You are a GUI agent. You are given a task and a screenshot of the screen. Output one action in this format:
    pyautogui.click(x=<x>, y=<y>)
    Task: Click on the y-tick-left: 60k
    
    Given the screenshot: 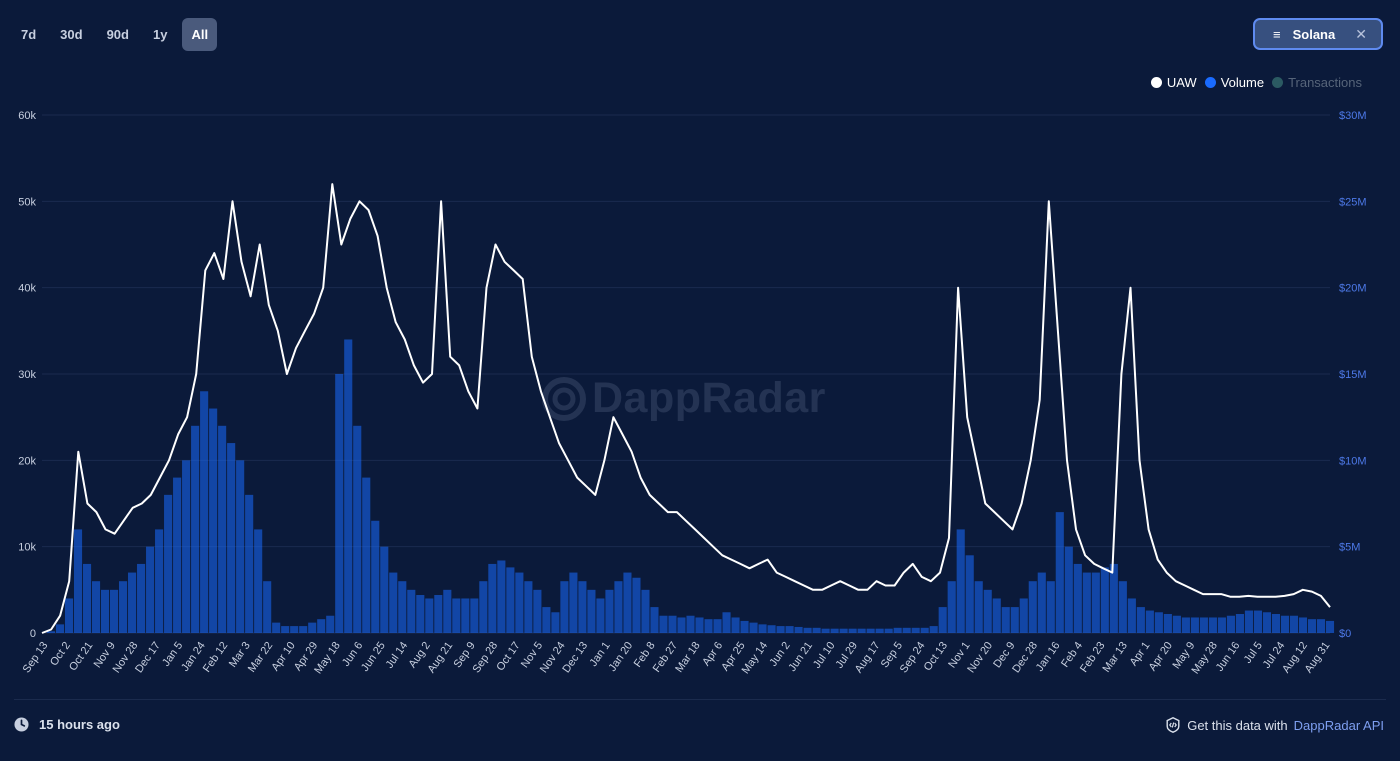 What is the action you would take?
    pyautogui.click(x=27, y=116)
    